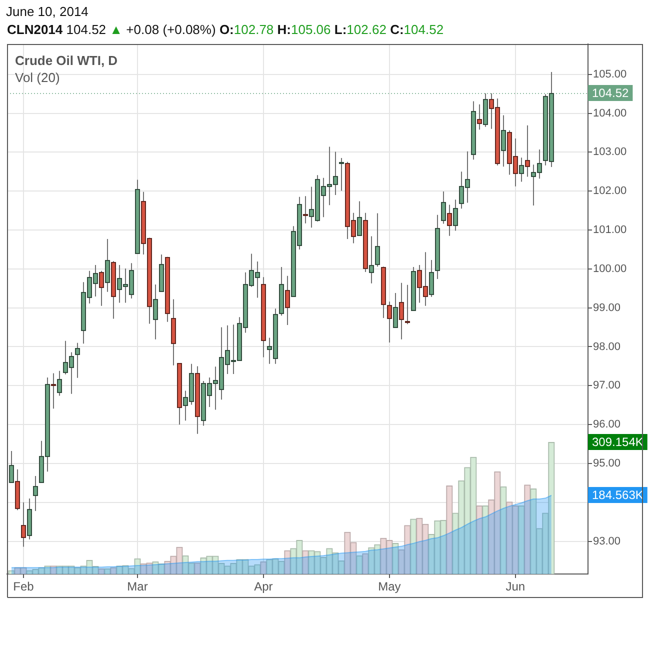  Describe the element at coordinates (607, 308) in the screenshot. I see `y-tick-label: 99.00` at that location.